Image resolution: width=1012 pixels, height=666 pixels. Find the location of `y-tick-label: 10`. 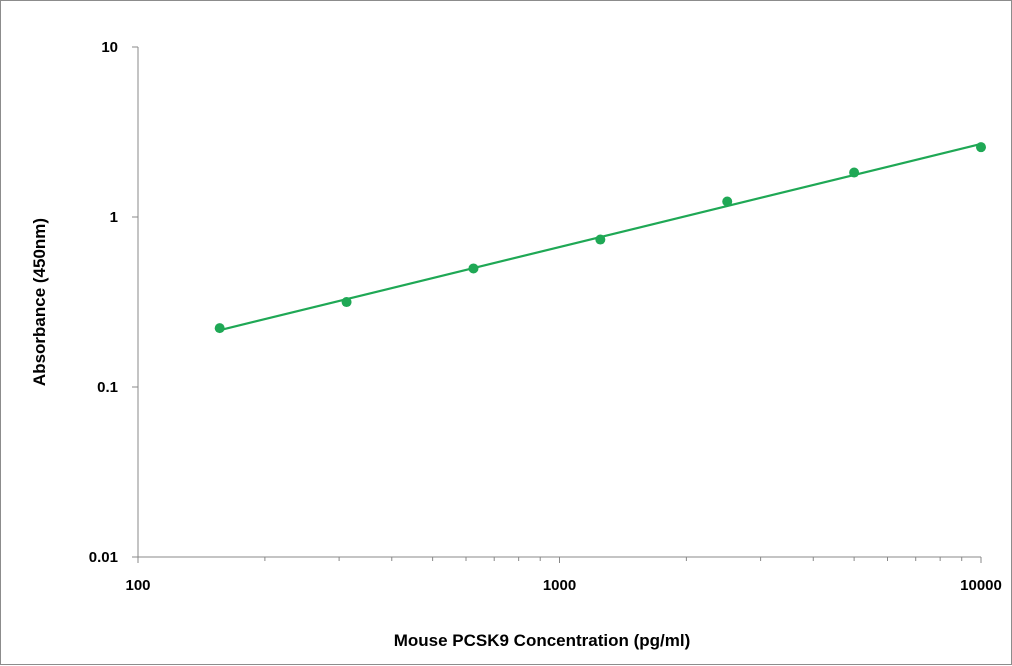

y-tick-label: 10 is located at coordinates (109, 47).